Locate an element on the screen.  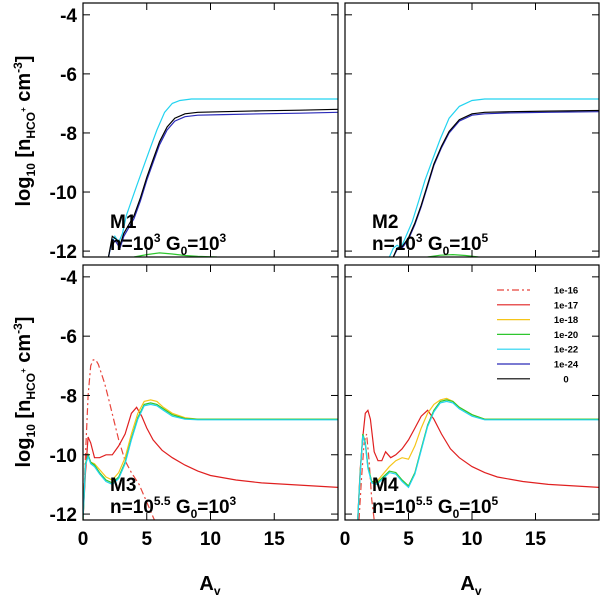
panel-params: n=103 G0=103 is located at coordinates (168, 244).